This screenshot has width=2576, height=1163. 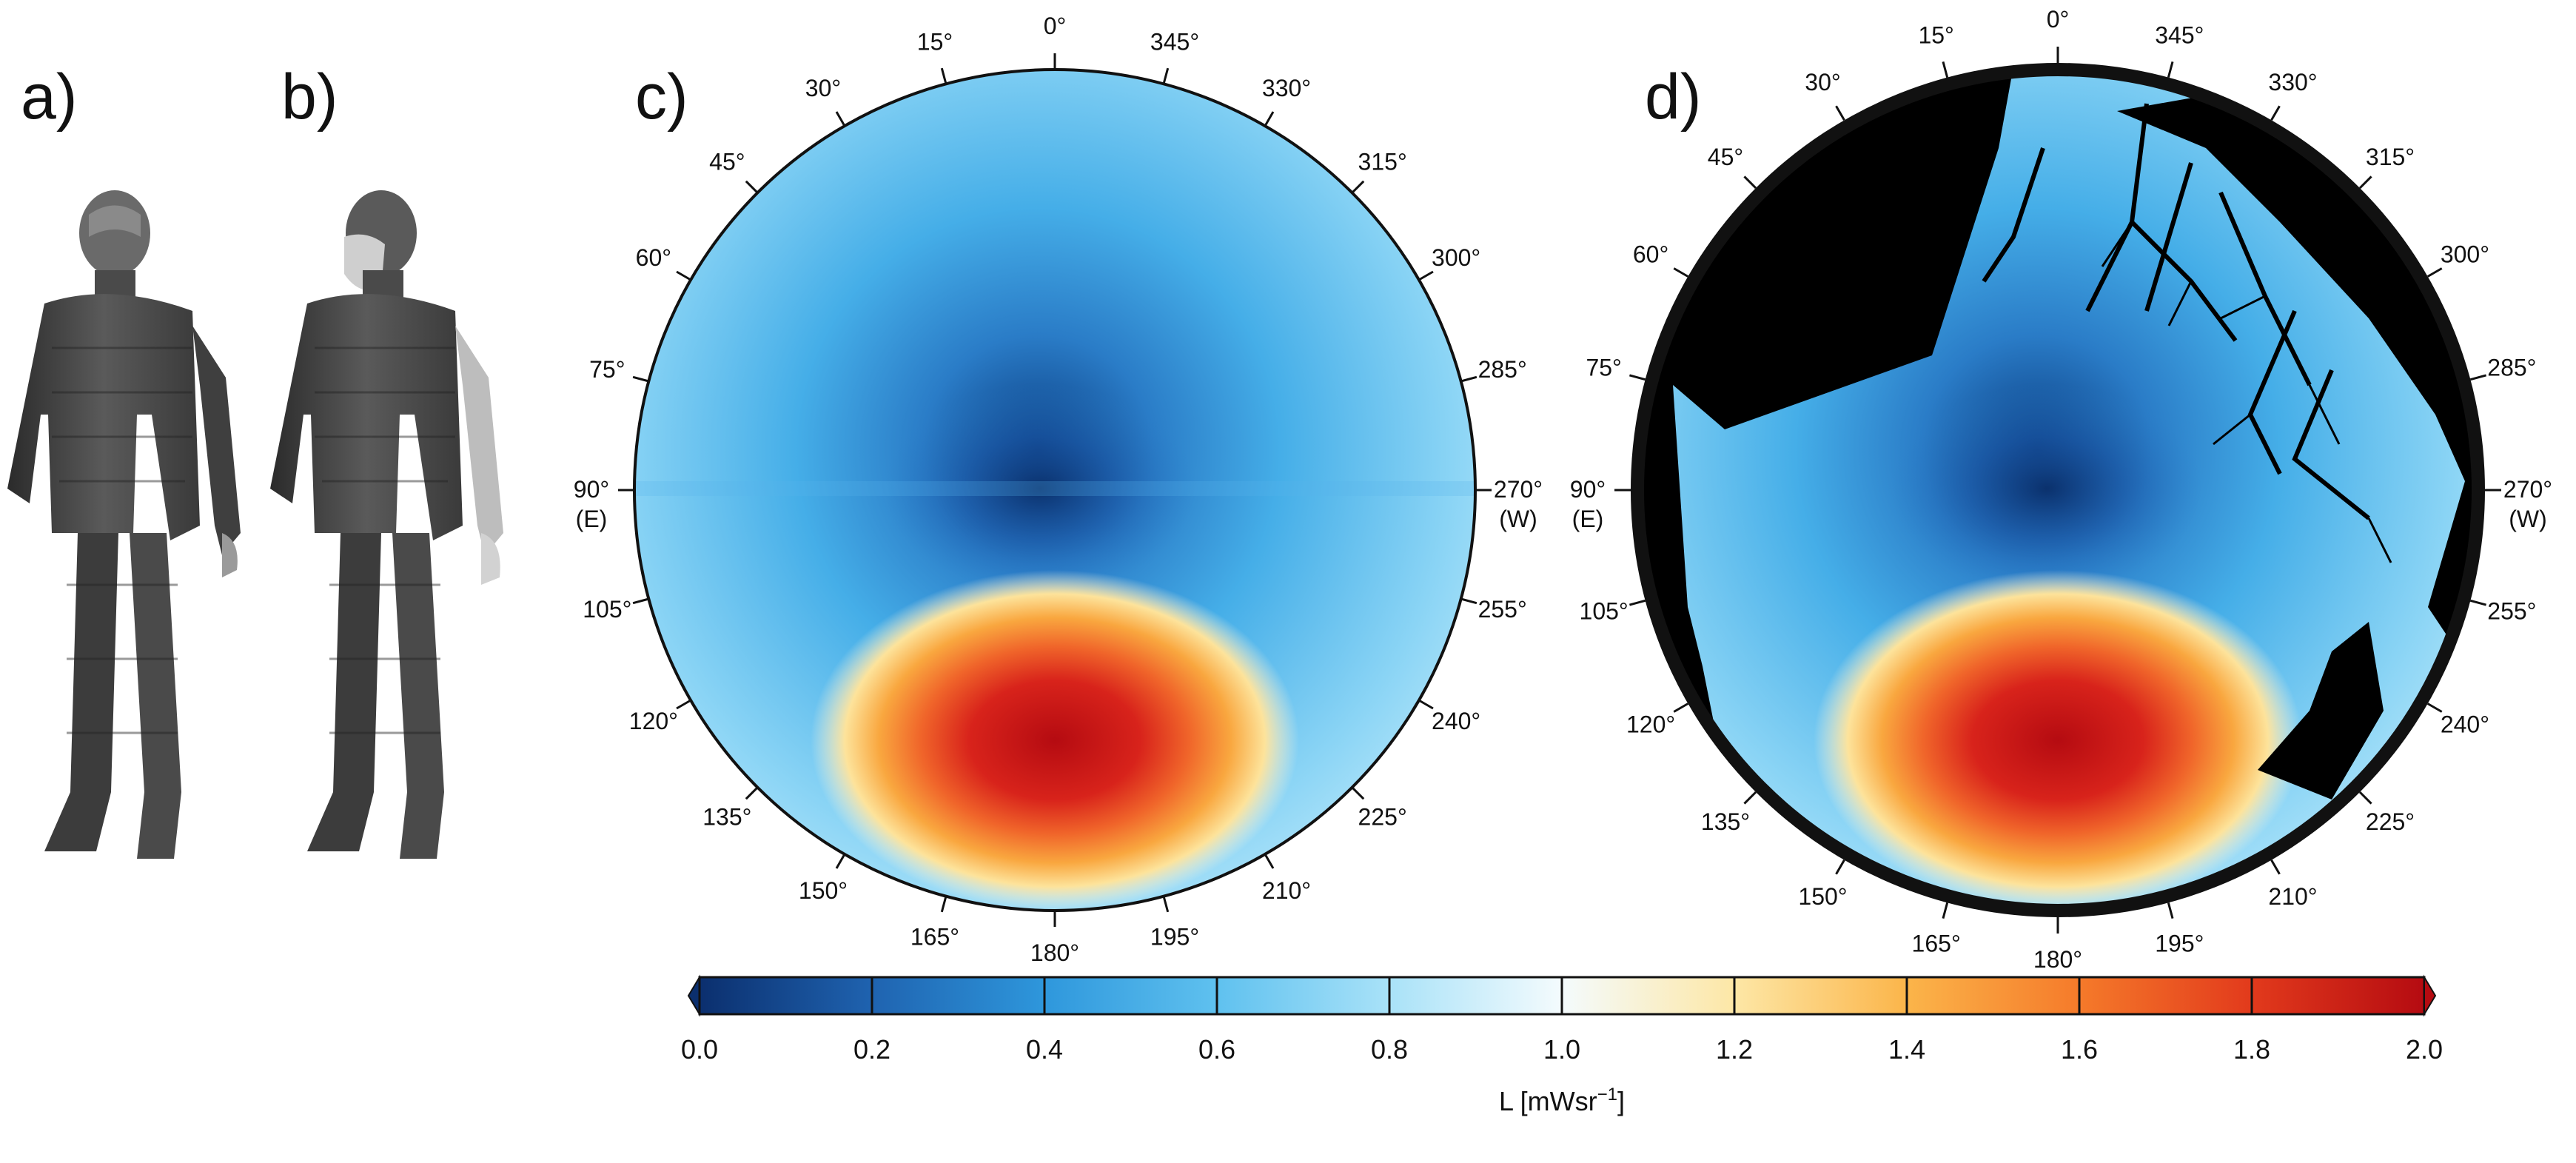 What do you see at coordinates (591, 490) in the screenshot?
I see `c-angle-label-90: 90°` at bounding box center [591, 490].